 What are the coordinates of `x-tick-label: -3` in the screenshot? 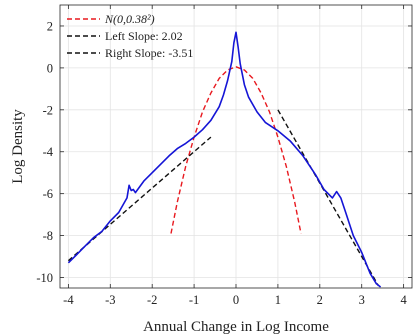 It's located at (110, 300).